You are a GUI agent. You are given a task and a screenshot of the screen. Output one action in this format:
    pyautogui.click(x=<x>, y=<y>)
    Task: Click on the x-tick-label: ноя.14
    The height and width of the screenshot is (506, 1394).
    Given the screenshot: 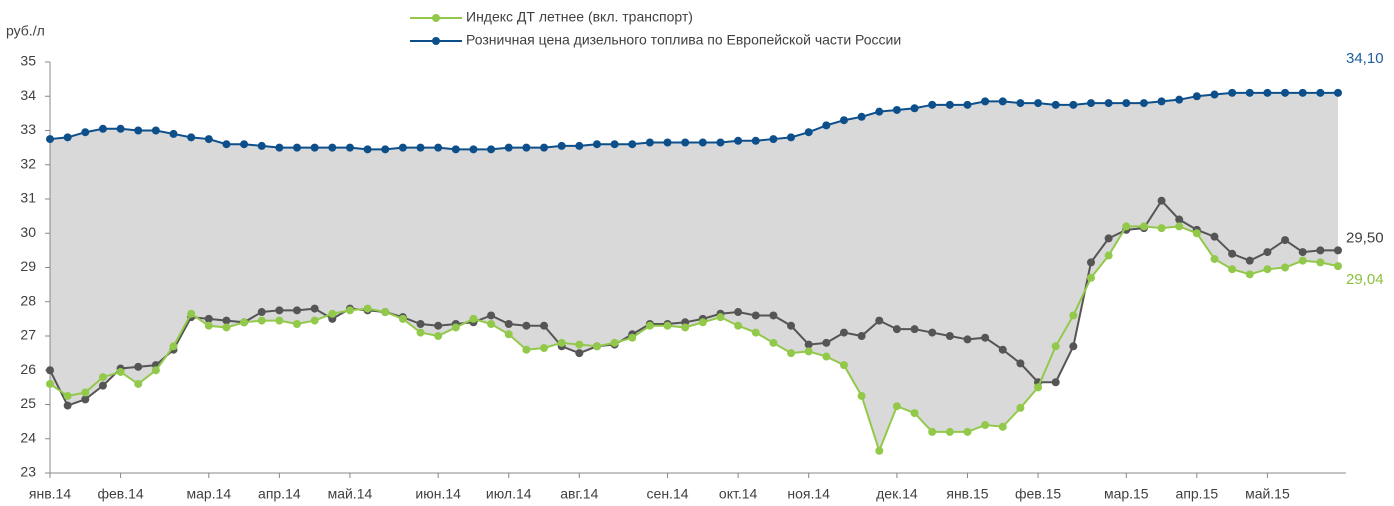 What is the action you would take?
    pyautogui.click(x=808, y=494)
    